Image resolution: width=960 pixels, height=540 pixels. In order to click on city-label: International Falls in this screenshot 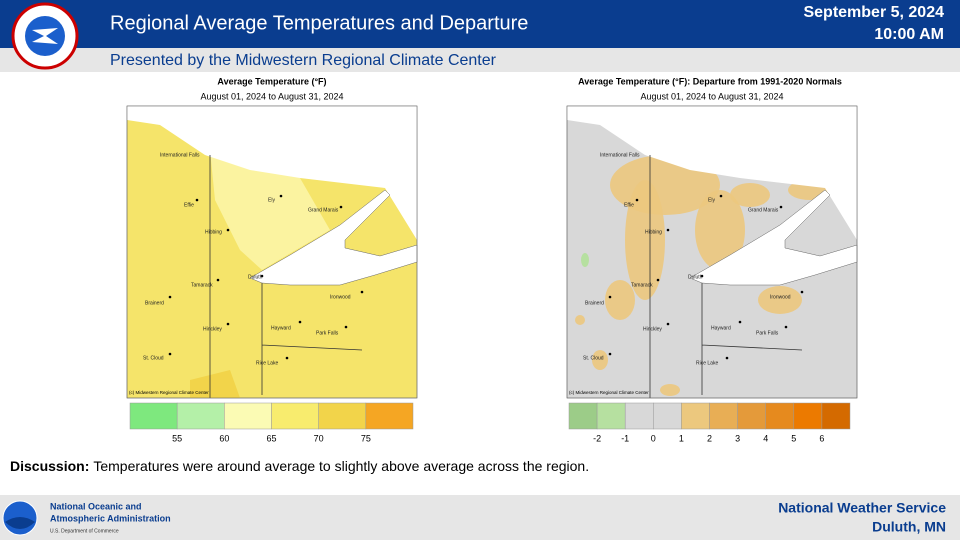, I will do `click(620, 155)`.